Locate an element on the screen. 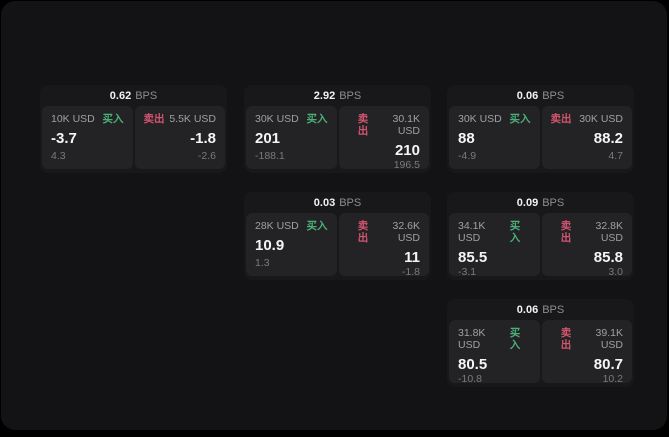  buy-delta: 4.3 is located at coordinates (58, 156).